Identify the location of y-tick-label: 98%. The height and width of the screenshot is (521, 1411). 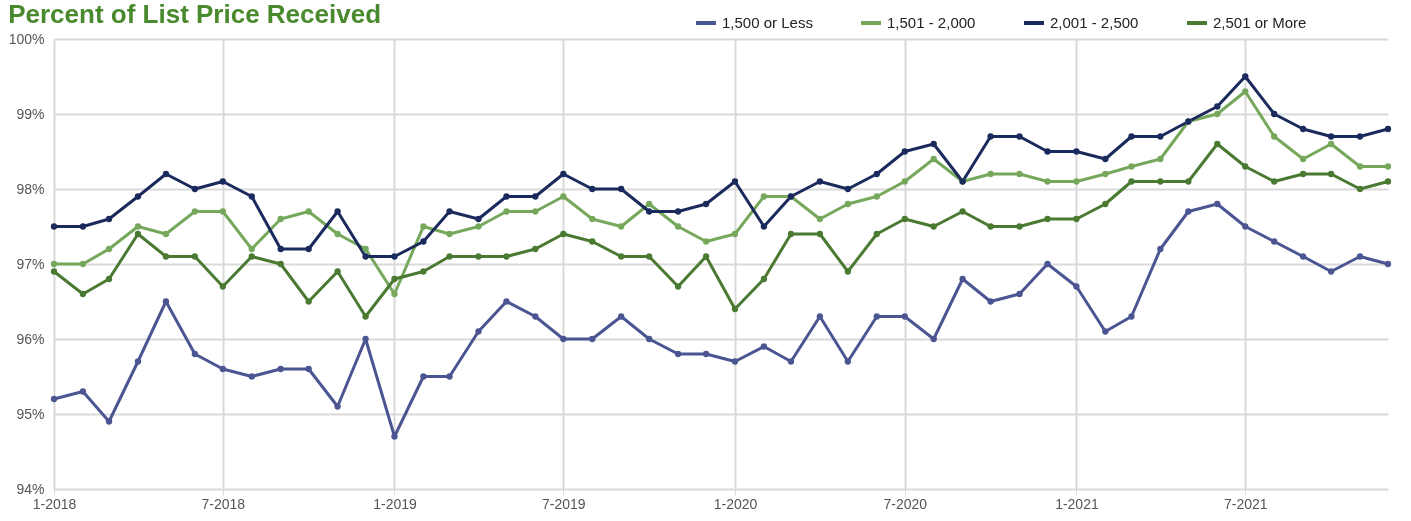
(30, 188).